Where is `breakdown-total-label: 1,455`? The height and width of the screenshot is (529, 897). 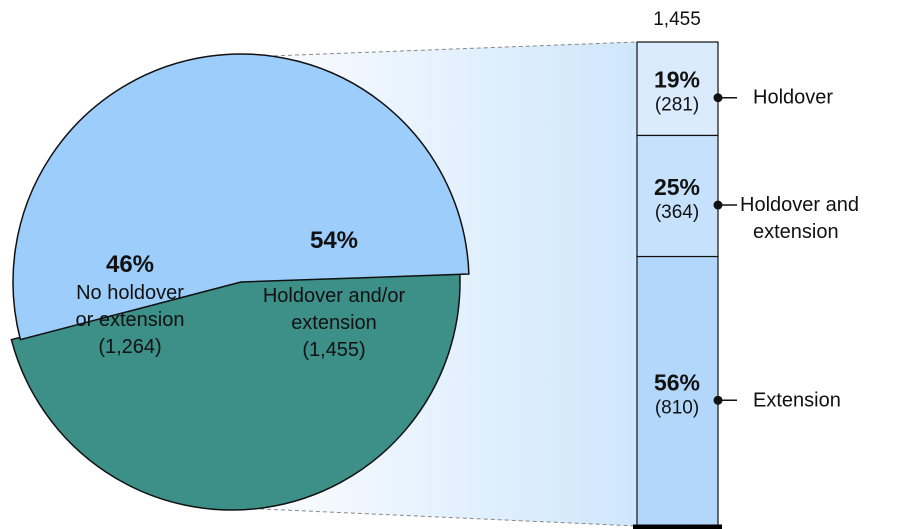 breakdown-total-label: 1,455 is located at coordinates (677, 19).